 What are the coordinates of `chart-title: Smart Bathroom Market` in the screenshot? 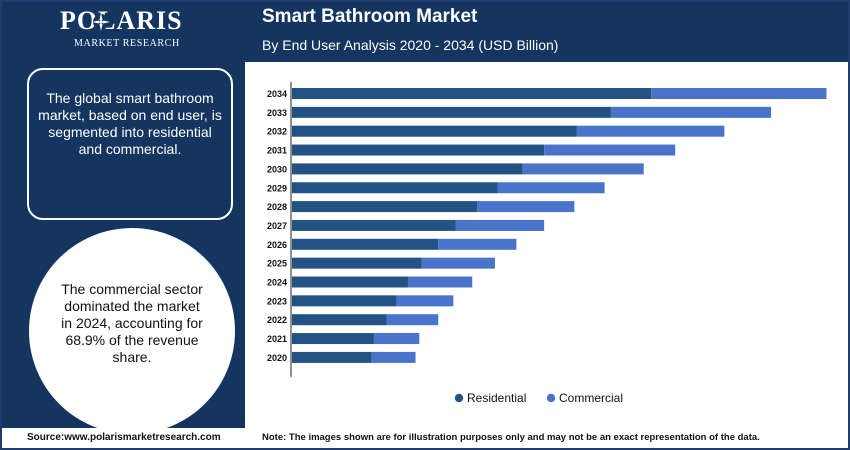 It's located at (370, 16).